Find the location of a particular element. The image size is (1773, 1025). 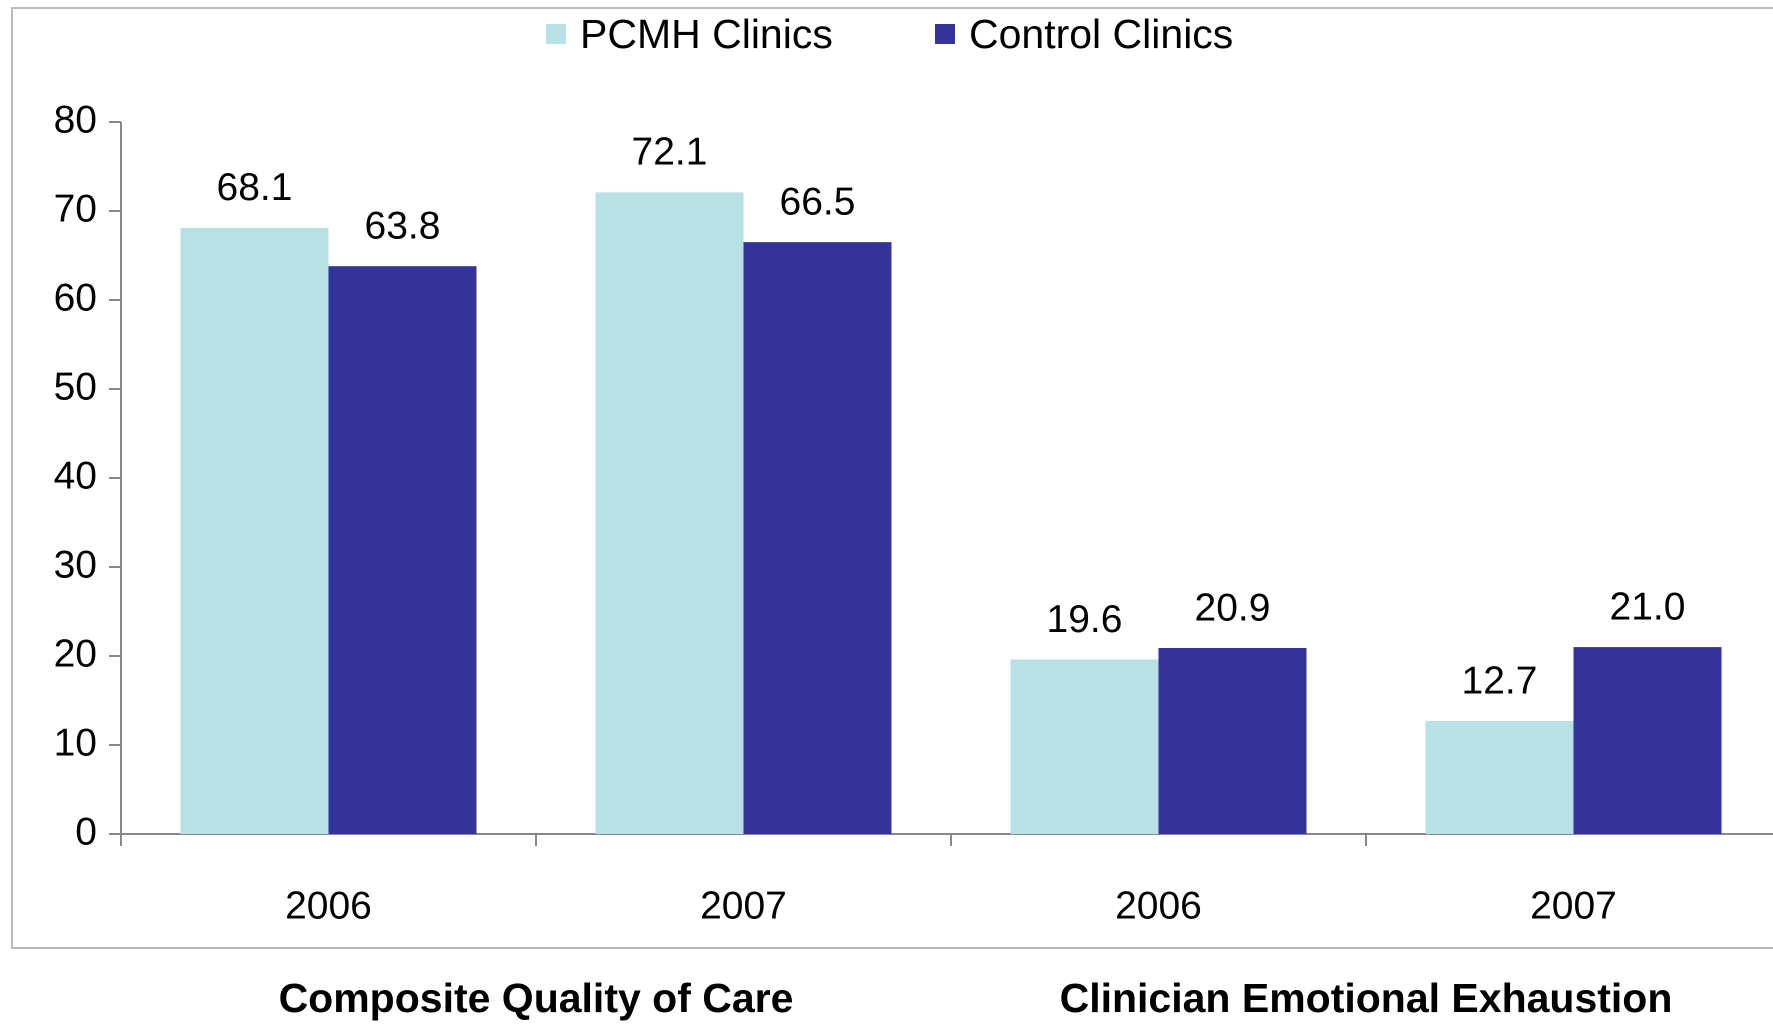

y-tick-label: 80 is located at coordinates (75, 119).